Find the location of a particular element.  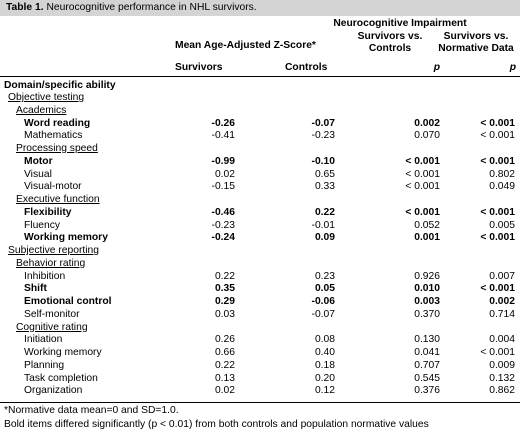

table-row: Task completion 0.13 0.20 0.545 0.132 is located at coordinates (260, 379).